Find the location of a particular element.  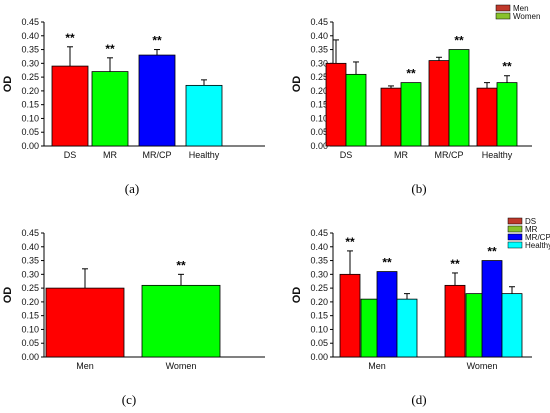

legend-label: Women is located at coordinates (526, 16).